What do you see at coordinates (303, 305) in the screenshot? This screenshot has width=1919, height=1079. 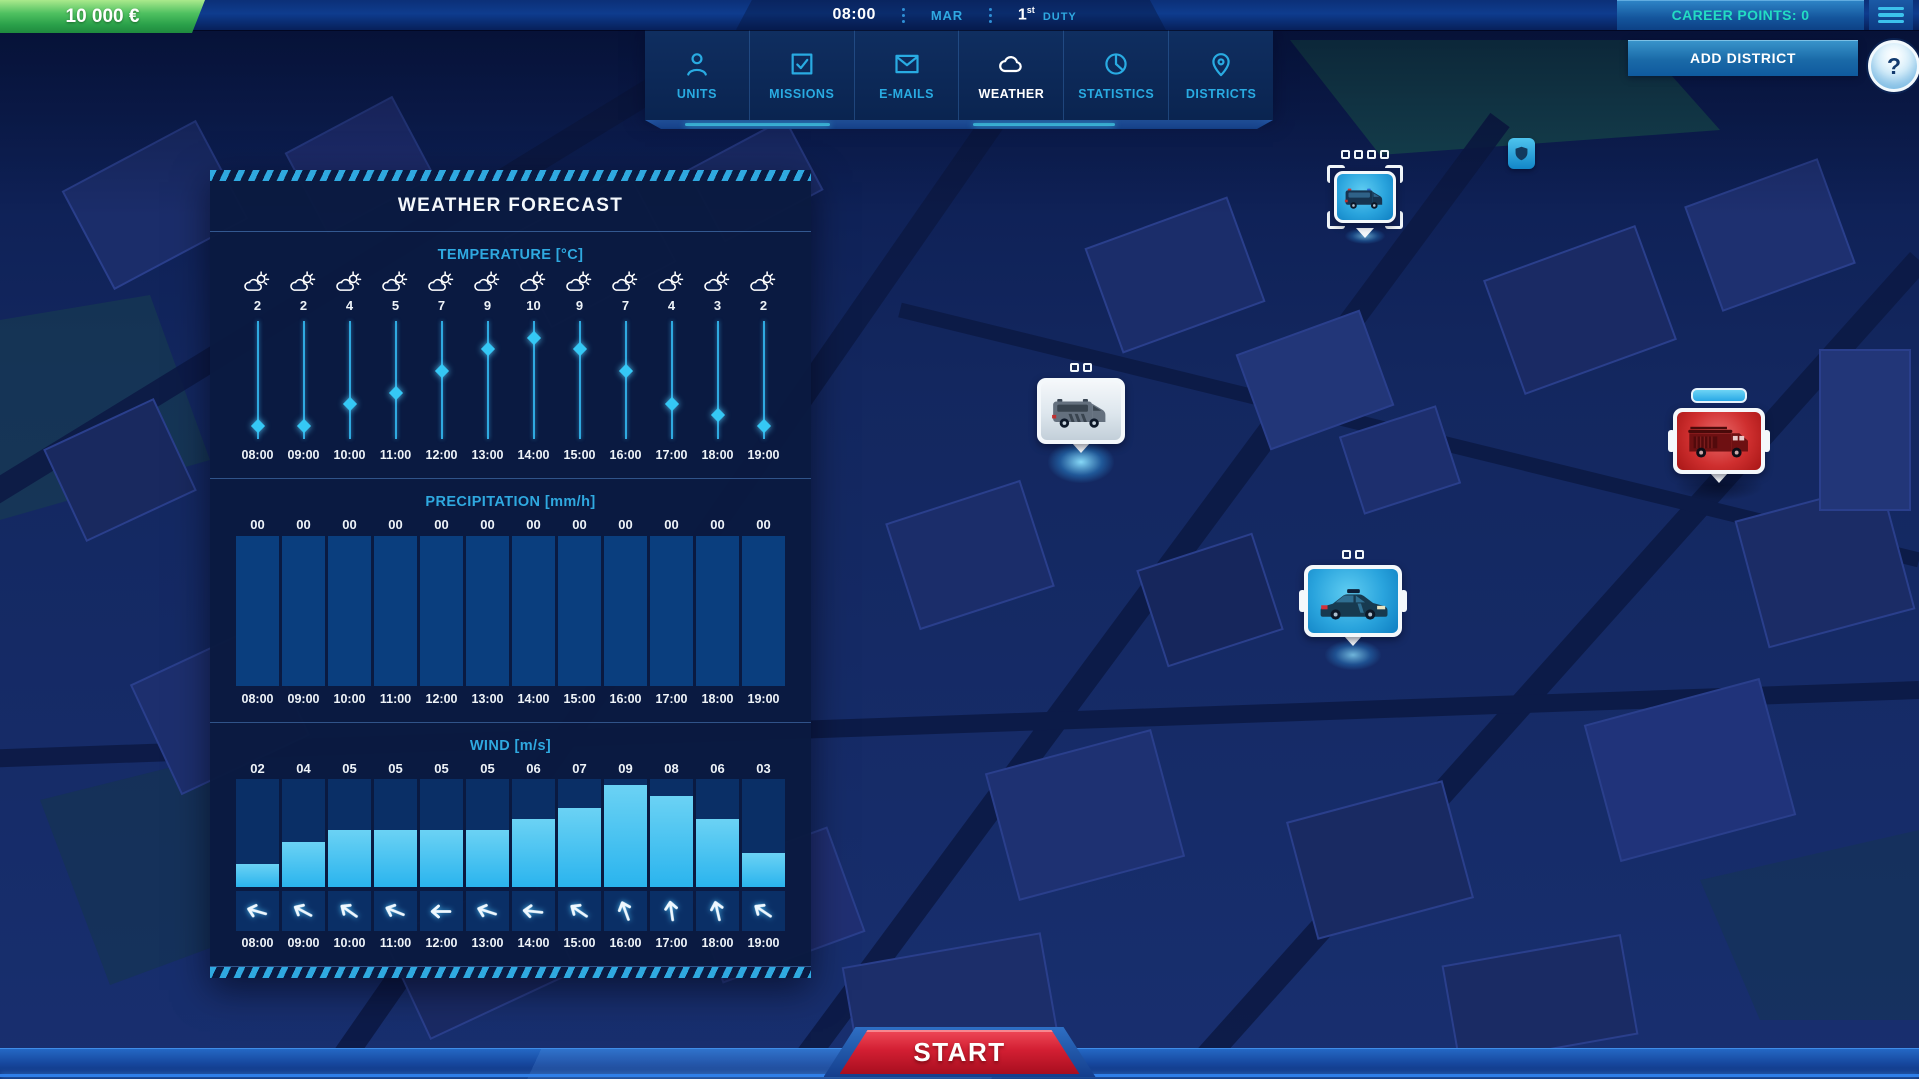 I see `temperature-value: 2` at bounding box center [303, 305].